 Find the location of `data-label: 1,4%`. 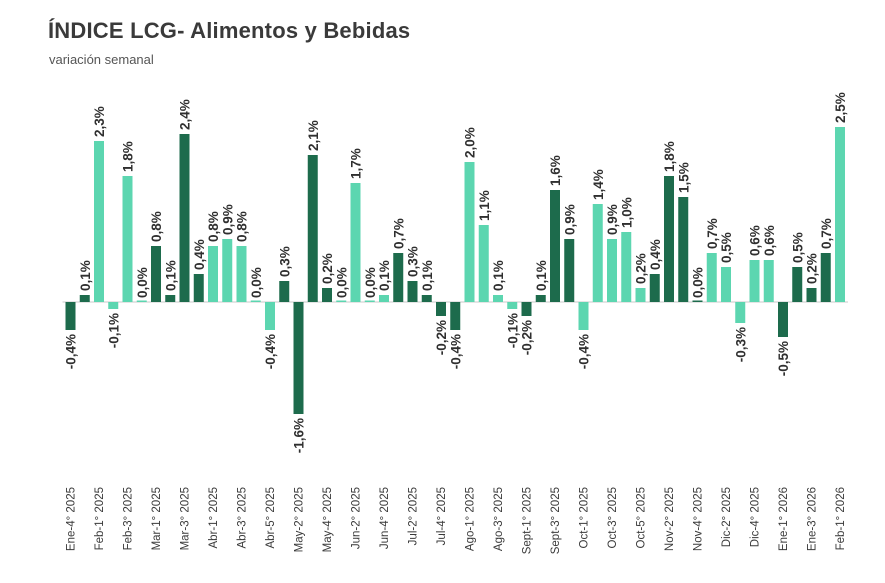

data-label: 1,4% is located at coordinates (598, 184).